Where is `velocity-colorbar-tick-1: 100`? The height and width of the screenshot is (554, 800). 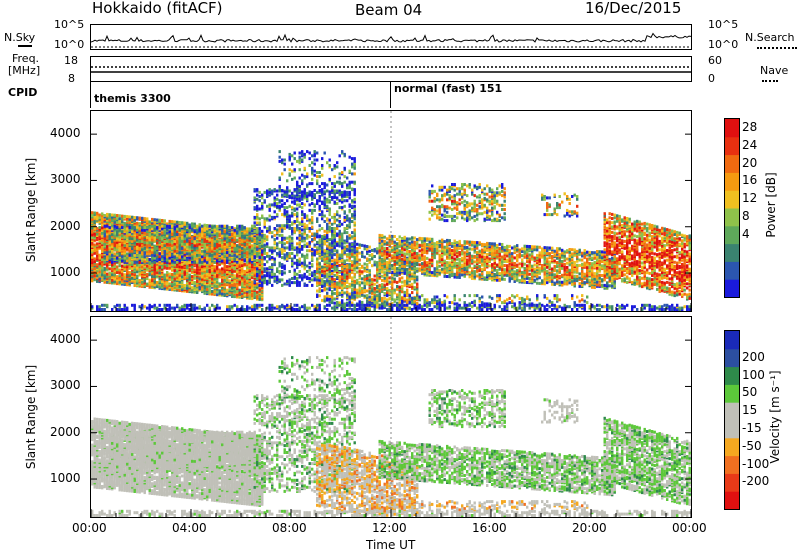
velocity-colorbar-tick-1: 100 is located at coordinates (753, 375).